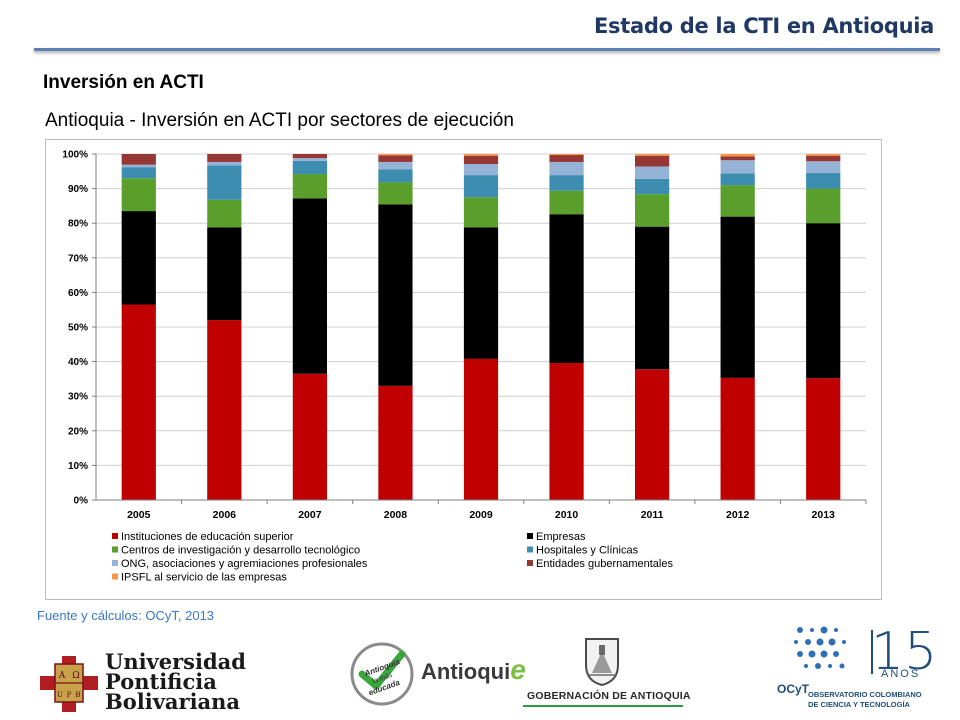 The image size is (960, 720). Describe the element at coordinates (604, 564) in the screenshot. I see `legend-label: Entidades gubernamentales` at that location.